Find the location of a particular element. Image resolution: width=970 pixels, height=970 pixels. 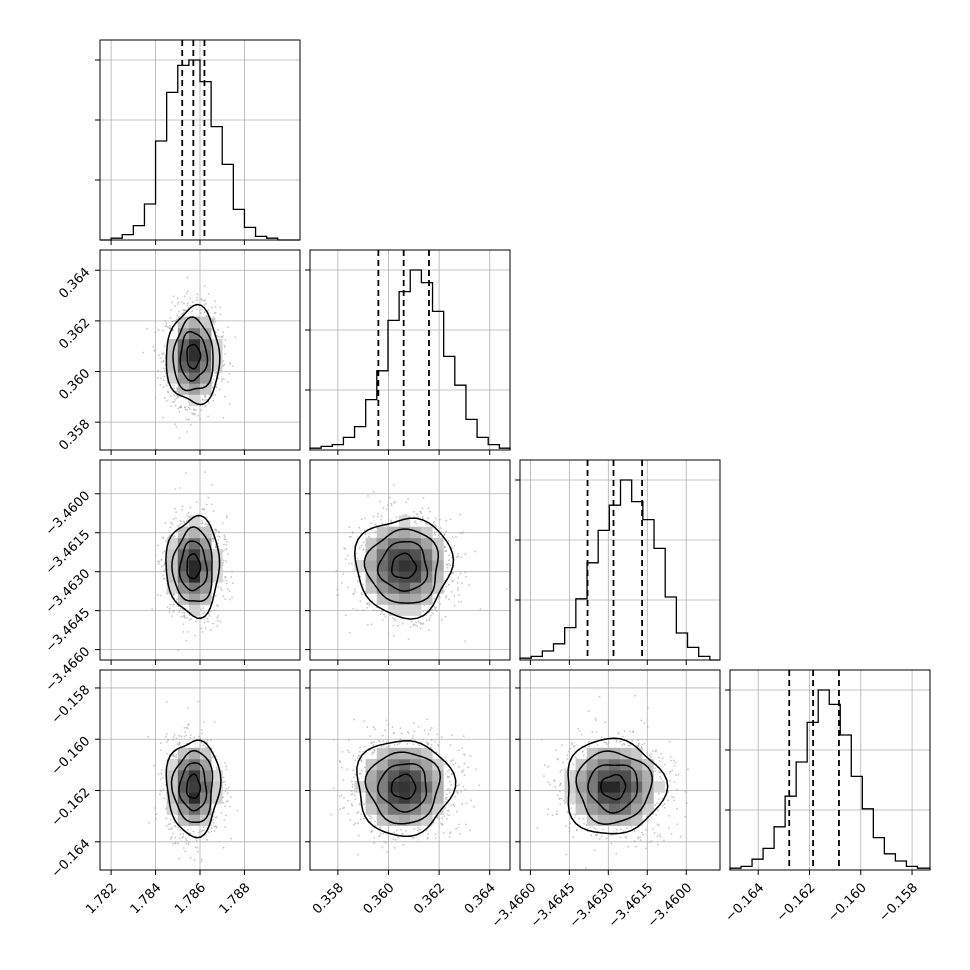

x-tick-label-param0: 1.784 is located at coordinates (146, 898).